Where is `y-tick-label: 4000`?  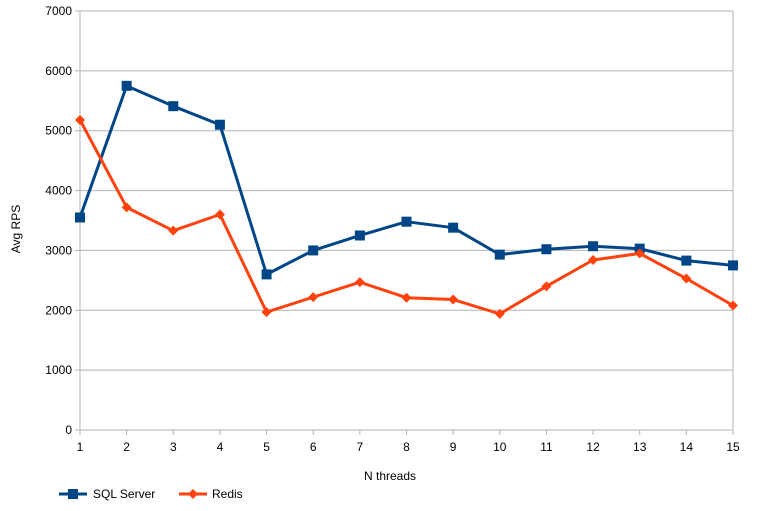
y-tick-label: 4000 is located at coordinates (58, 191).